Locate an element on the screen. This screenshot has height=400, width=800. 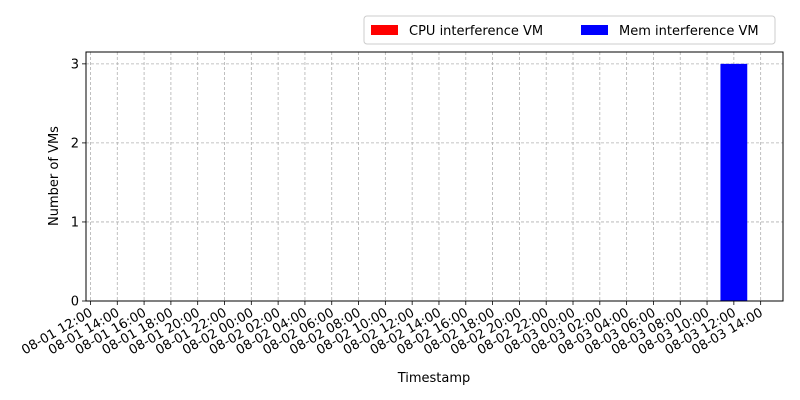
bar is located at coordinates (733, 182).